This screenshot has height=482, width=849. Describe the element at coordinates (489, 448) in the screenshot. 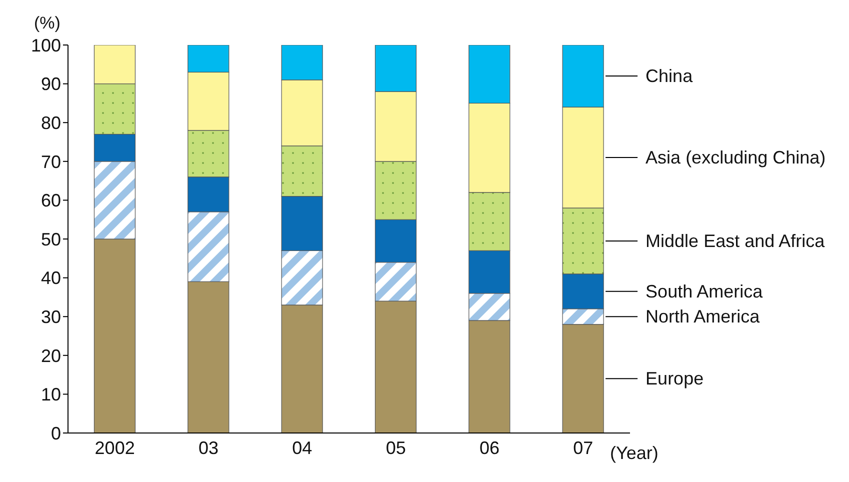

I see `x-tick-label: 06` at that location.